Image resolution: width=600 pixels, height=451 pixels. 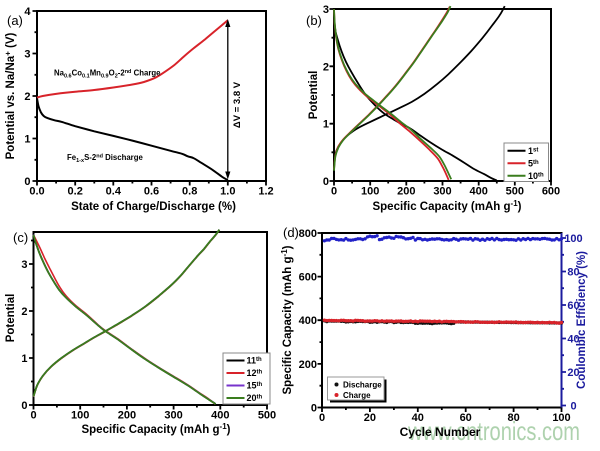 What do you see at coordinates (237, 104) in the screenshot?
I see `svg-text: ΔV = 3.8 V` at bounding box center [237, 104].